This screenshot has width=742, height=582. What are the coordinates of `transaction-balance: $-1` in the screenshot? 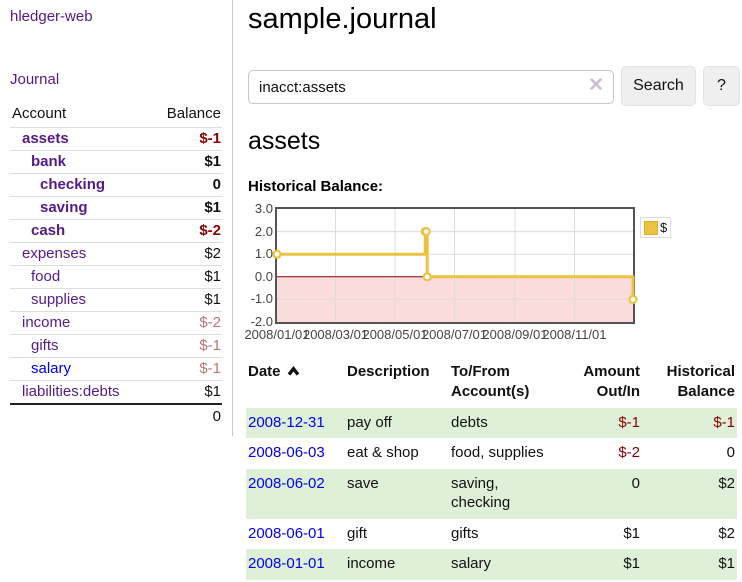 It's located at (724, 422).